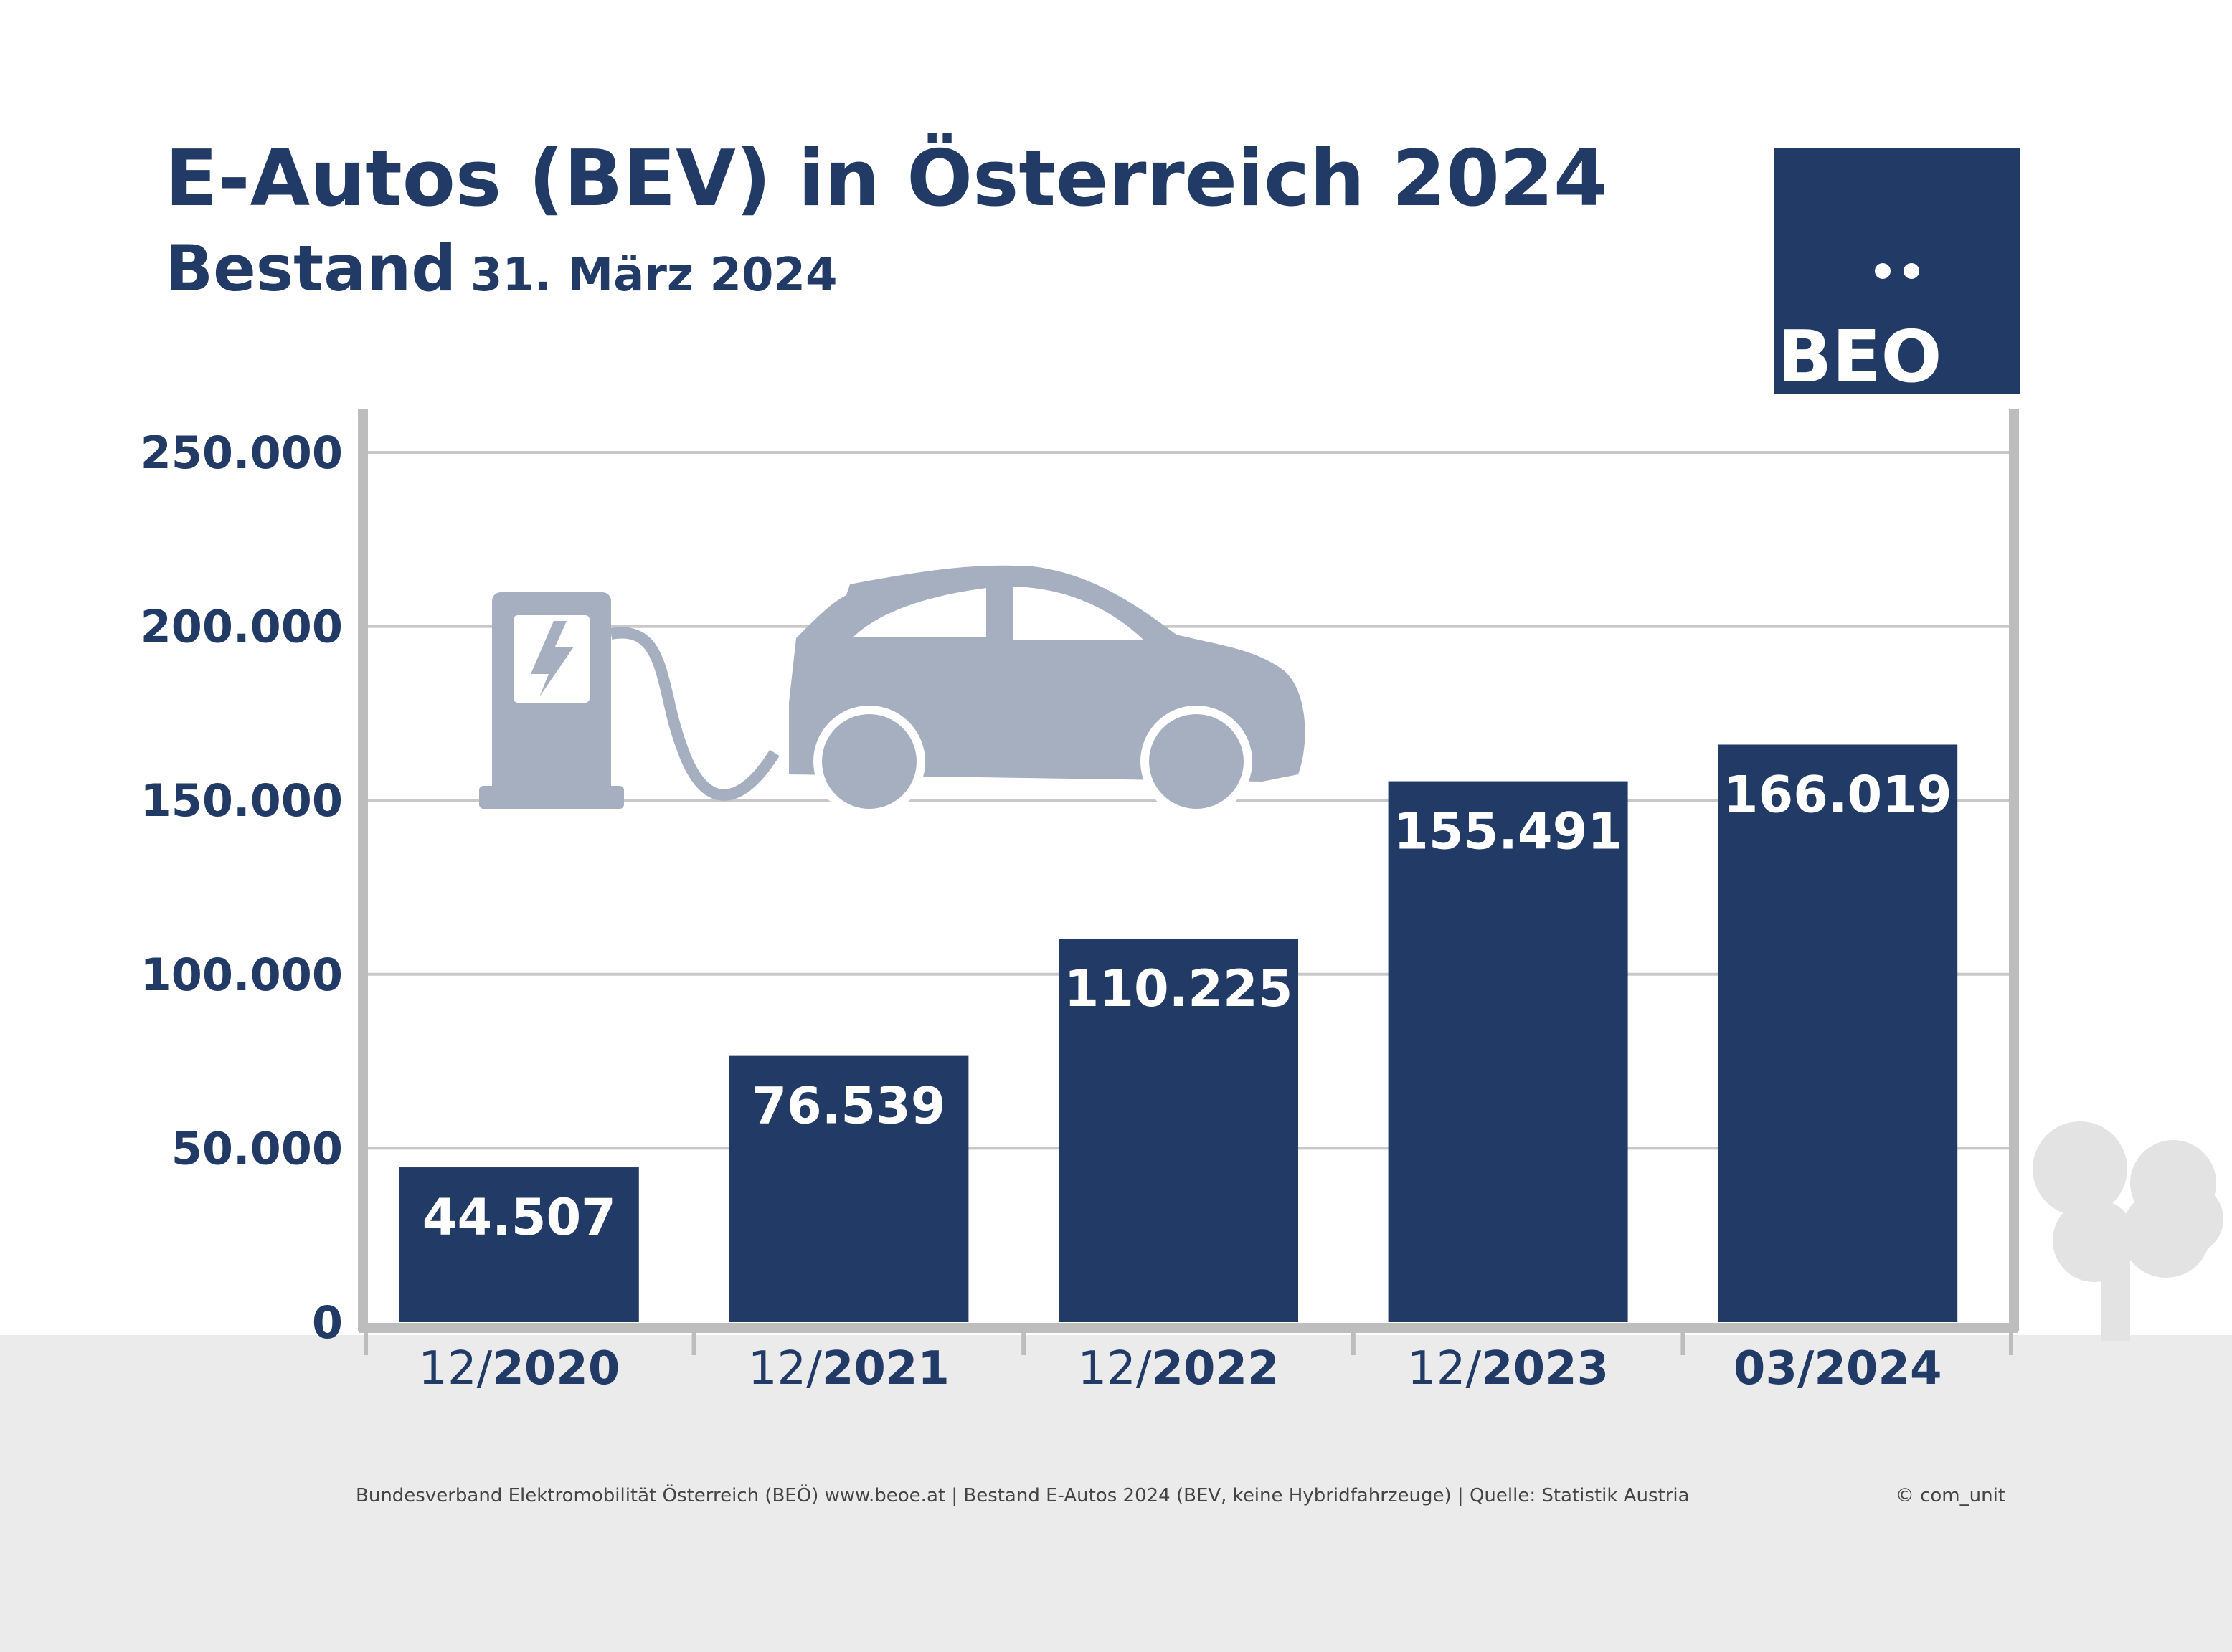  I want to click on bar-value-label: 155.491, so click(1508, 831).